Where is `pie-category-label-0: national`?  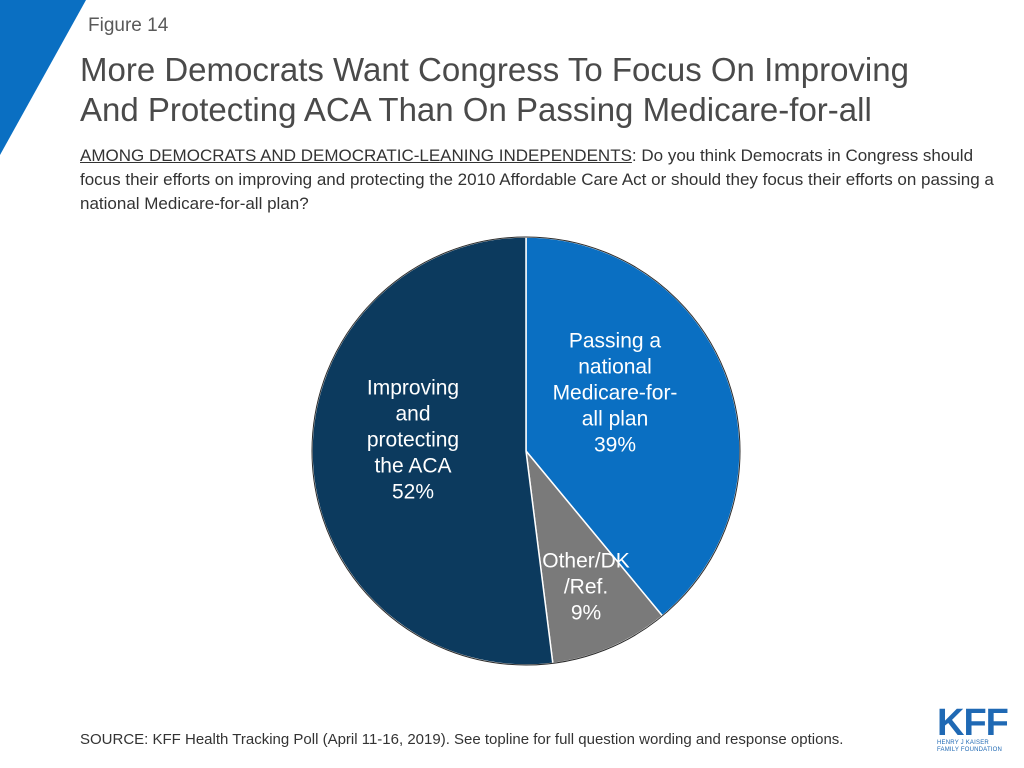 pie-category-label-0: national is located at coordinates (615, 367).